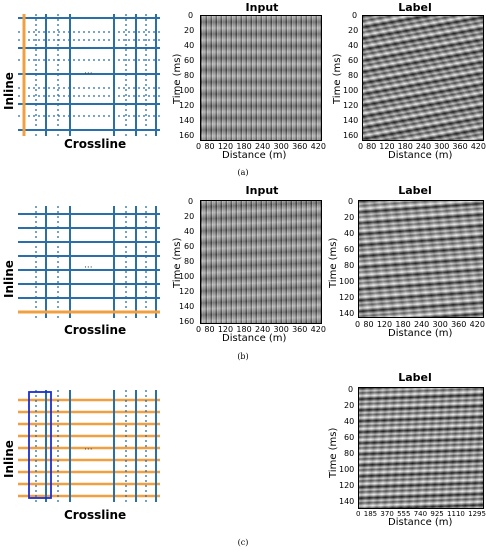 The image size is (486, 550). What do you see at coordinates (421, 448) in the screenshot?
I see `label-seismic-c` at bounding box center [421, 448].